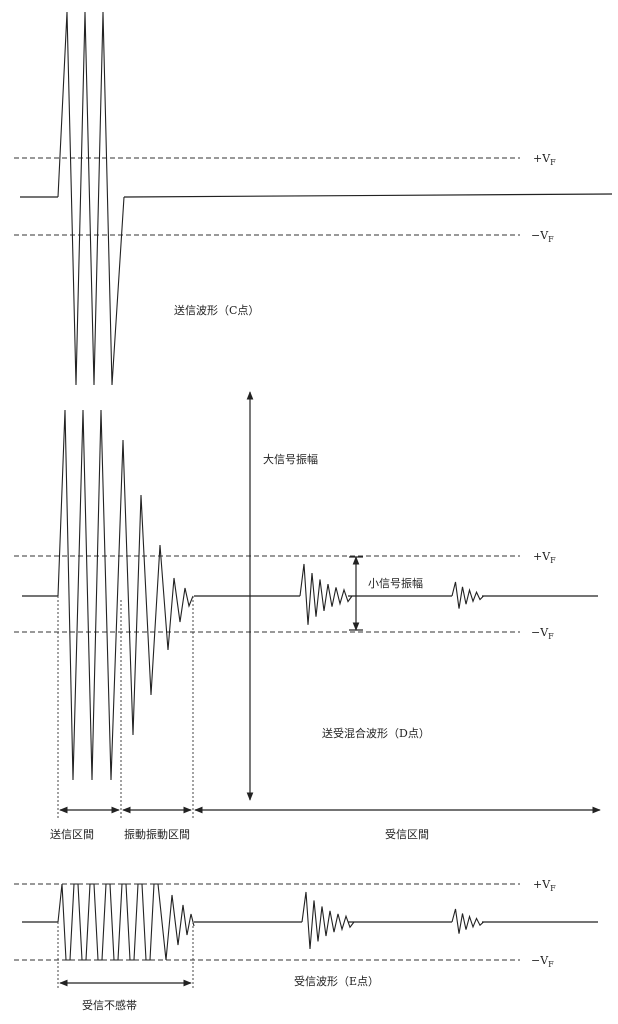  I want to click on mid-plus-vf-label: +VF, so click(544, 557).